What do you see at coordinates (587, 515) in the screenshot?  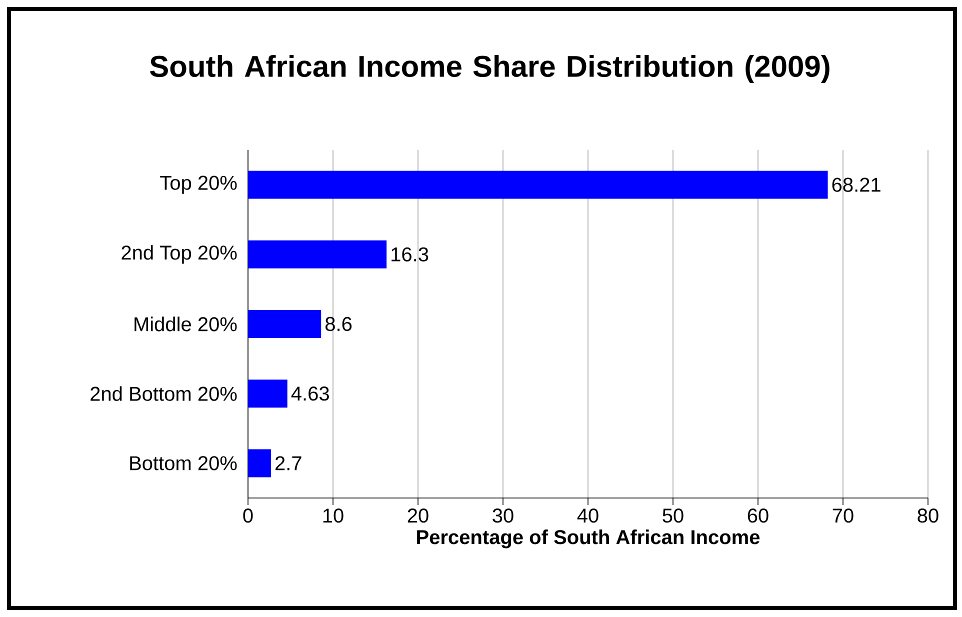 I see `x-tick-label: 40` at bounding box center [587, 515].